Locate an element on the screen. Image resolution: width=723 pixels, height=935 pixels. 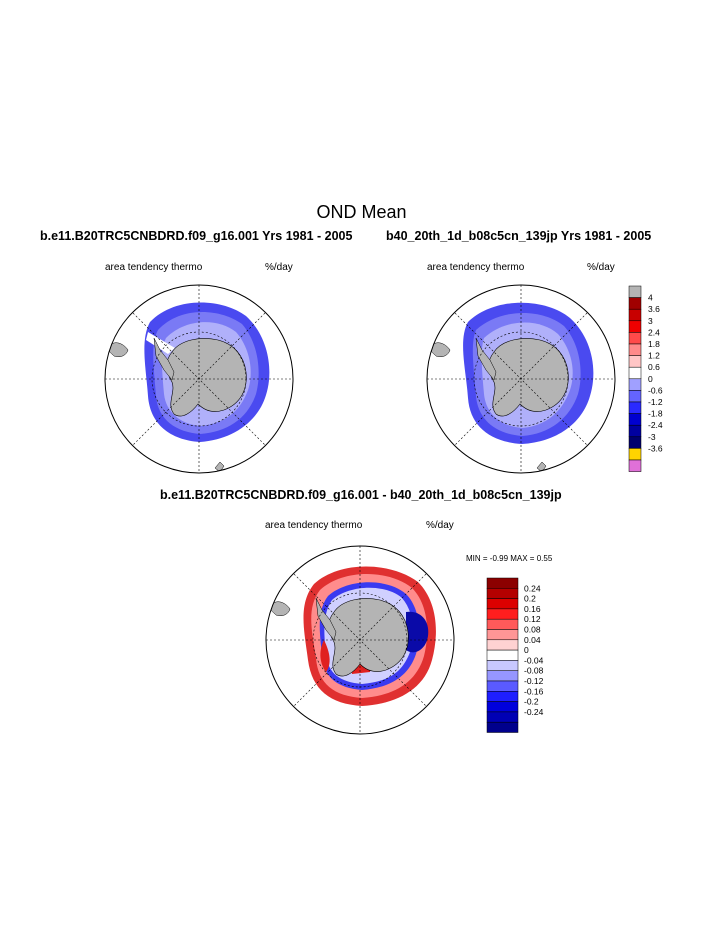
variable-label-diff: area tendency thermo is located at coordinates (314, 525).